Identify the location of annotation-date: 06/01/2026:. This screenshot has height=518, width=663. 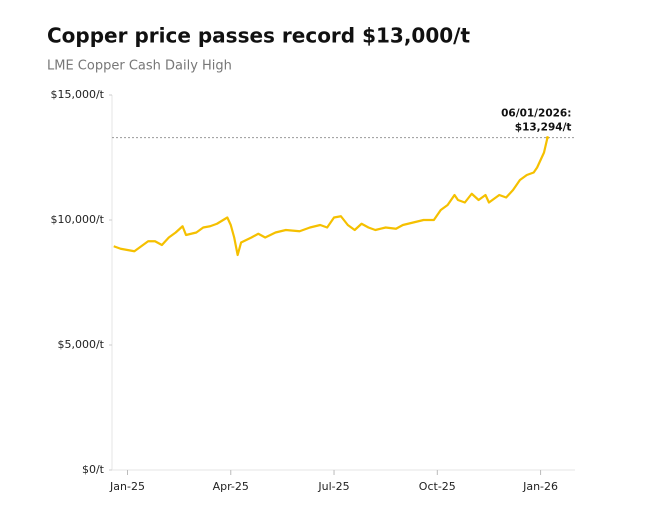
(536, 114).